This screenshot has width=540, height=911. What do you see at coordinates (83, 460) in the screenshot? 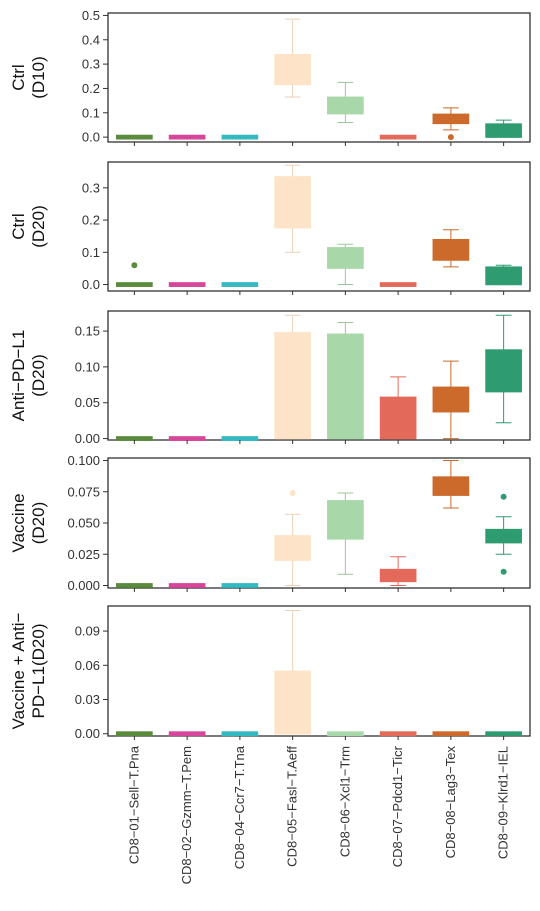
I see `y-tick-label: 0.100` at bounding box center [83, 460].